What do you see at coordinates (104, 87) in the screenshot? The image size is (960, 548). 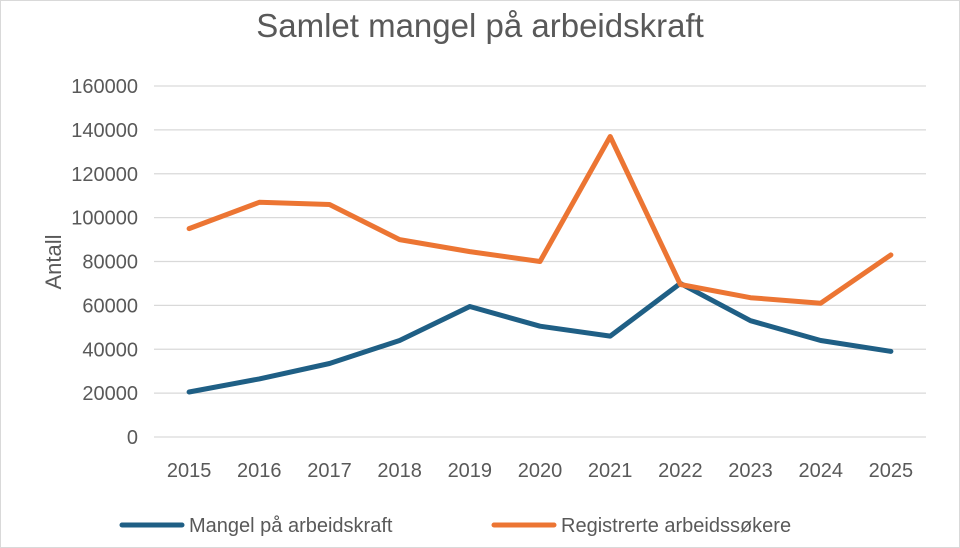 I see `y-tick-label: 160000` at bounding box center [104, 87].